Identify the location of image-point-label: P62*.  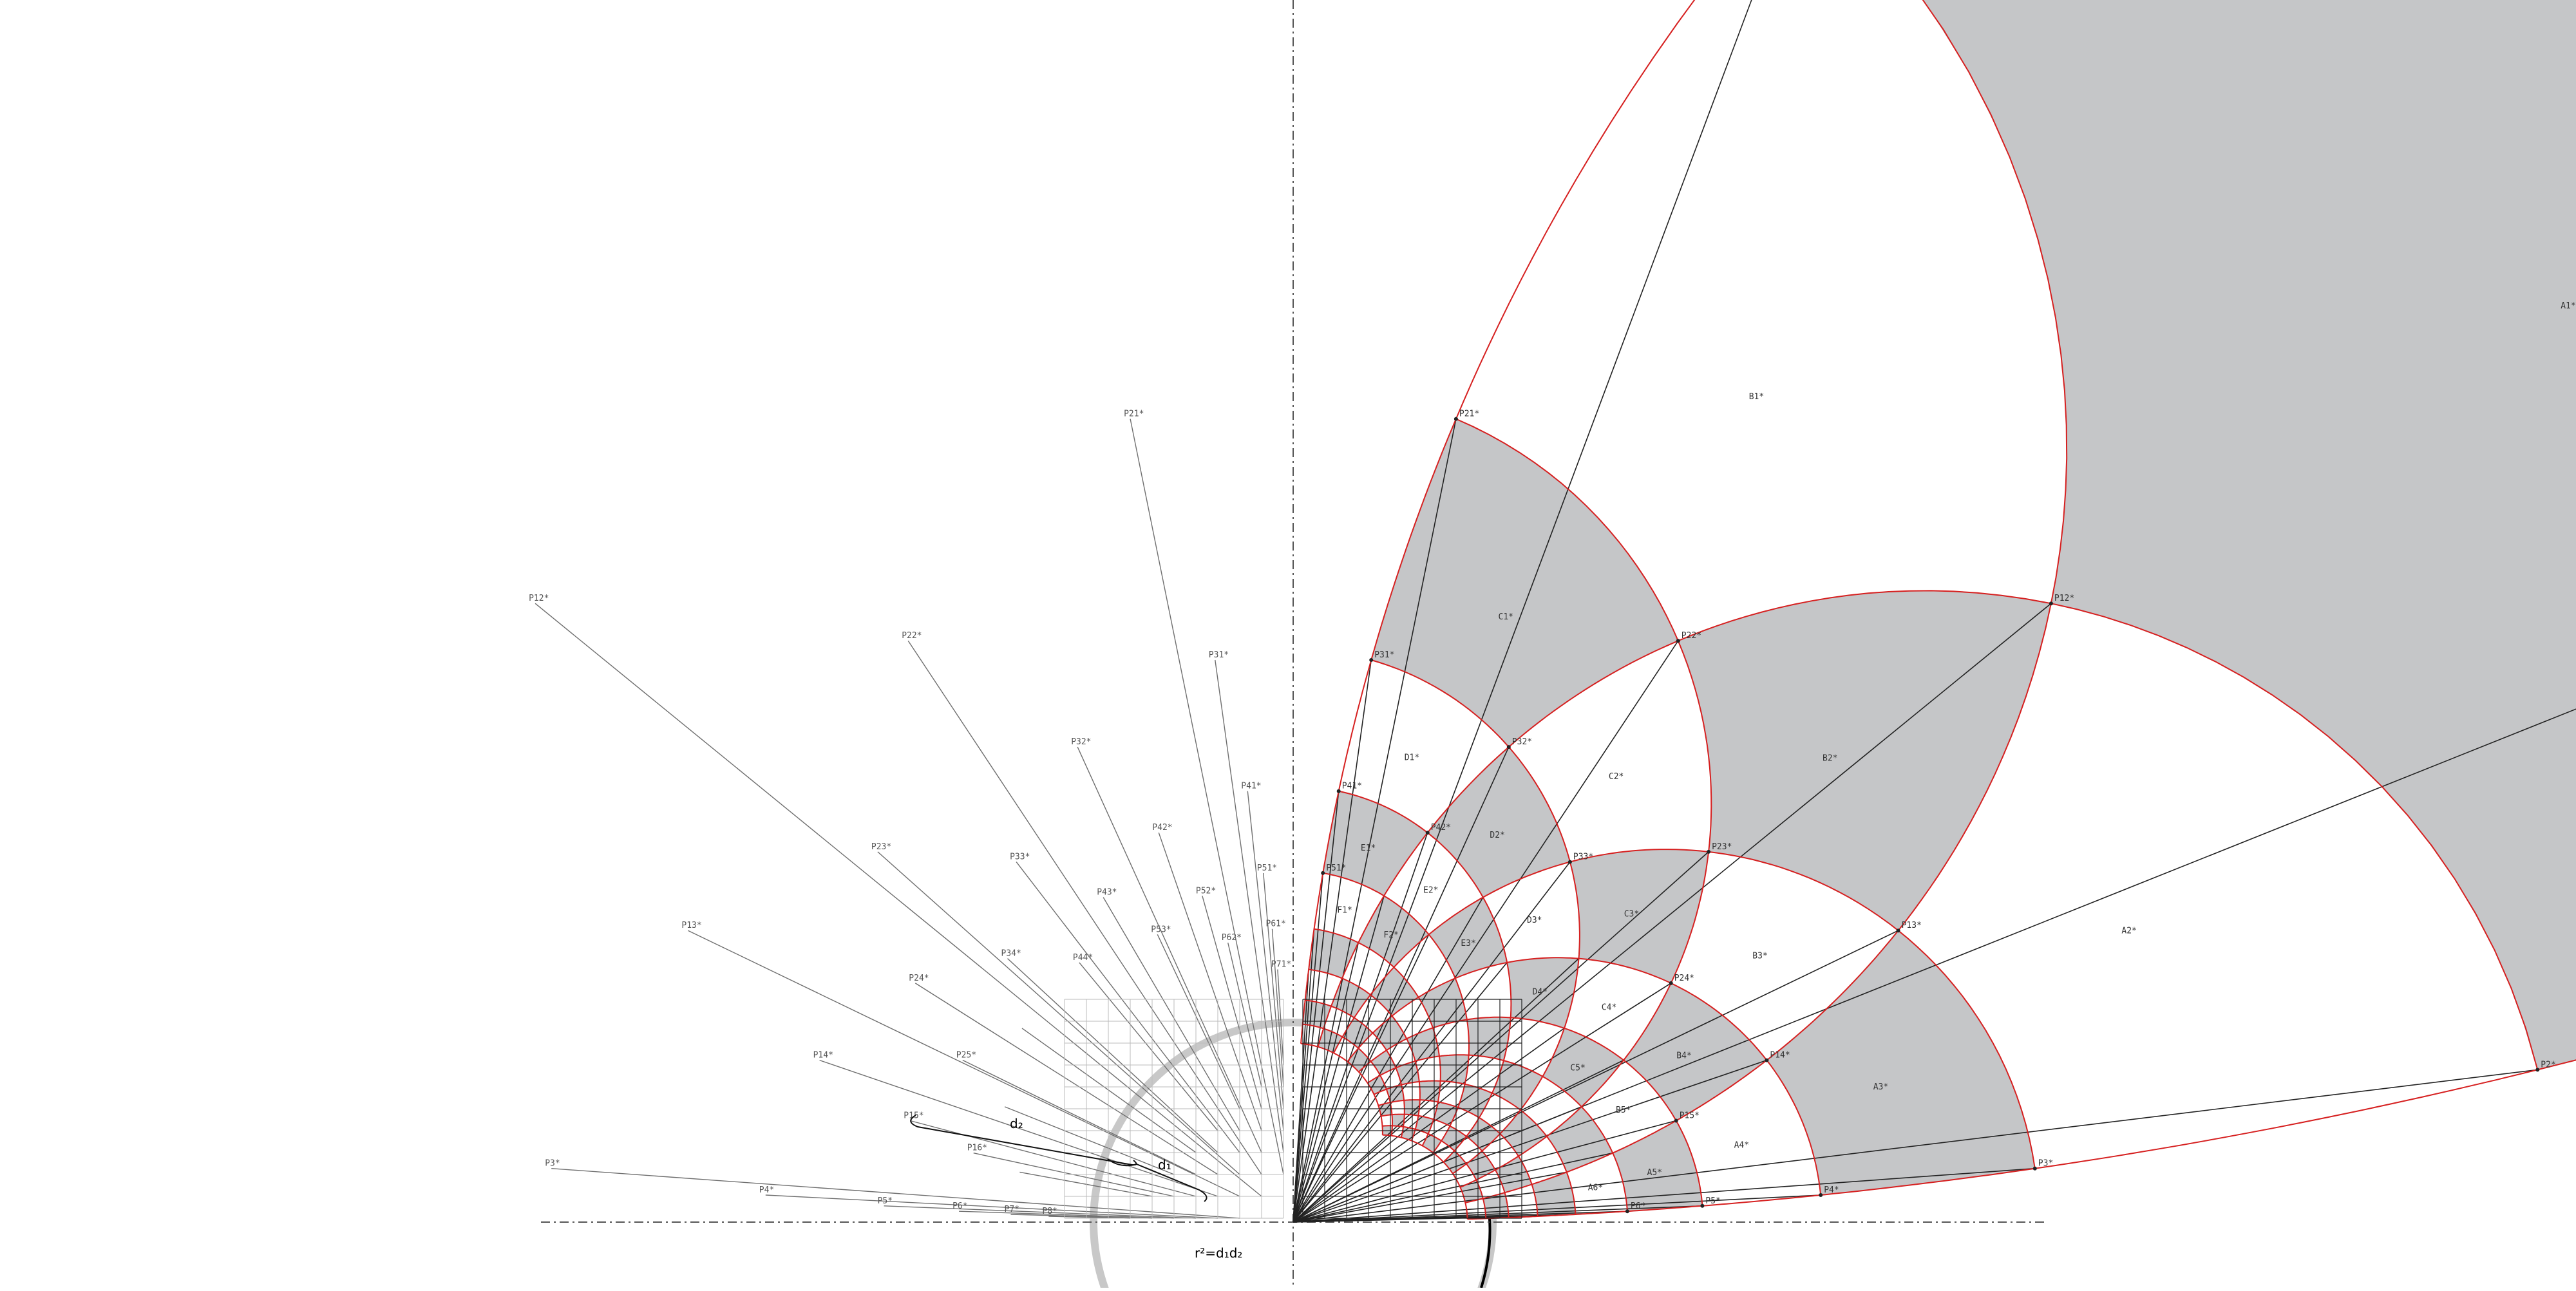
(1232, 938).